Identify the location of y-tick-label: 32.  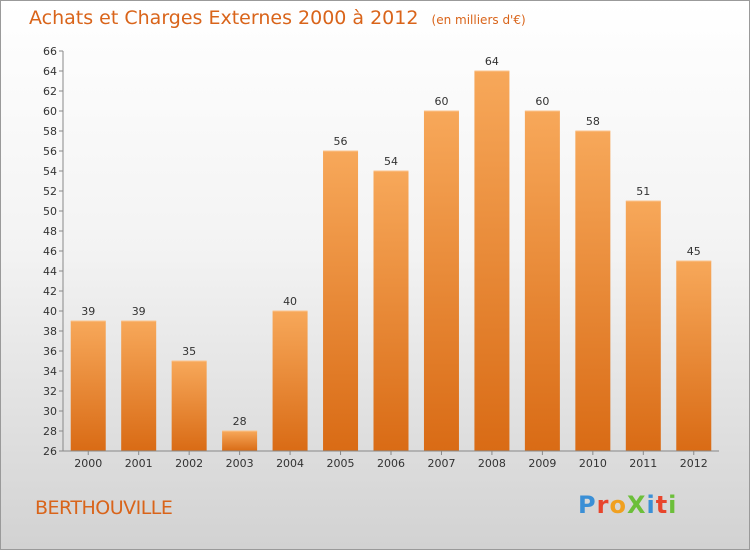
(50, 391).